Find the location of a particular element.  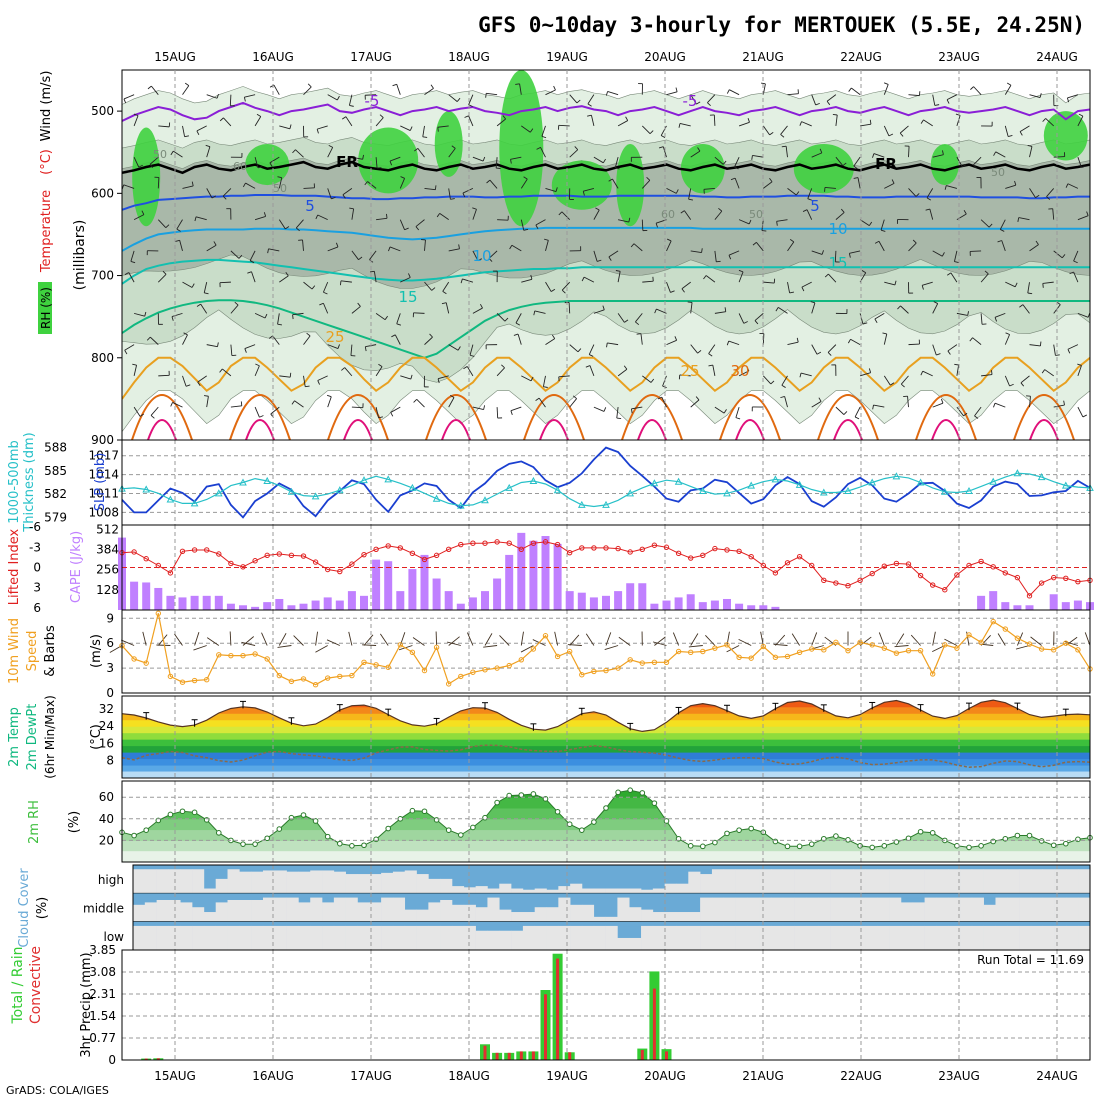

temp-tick-label: 24 is located at coordinates (106, 726).